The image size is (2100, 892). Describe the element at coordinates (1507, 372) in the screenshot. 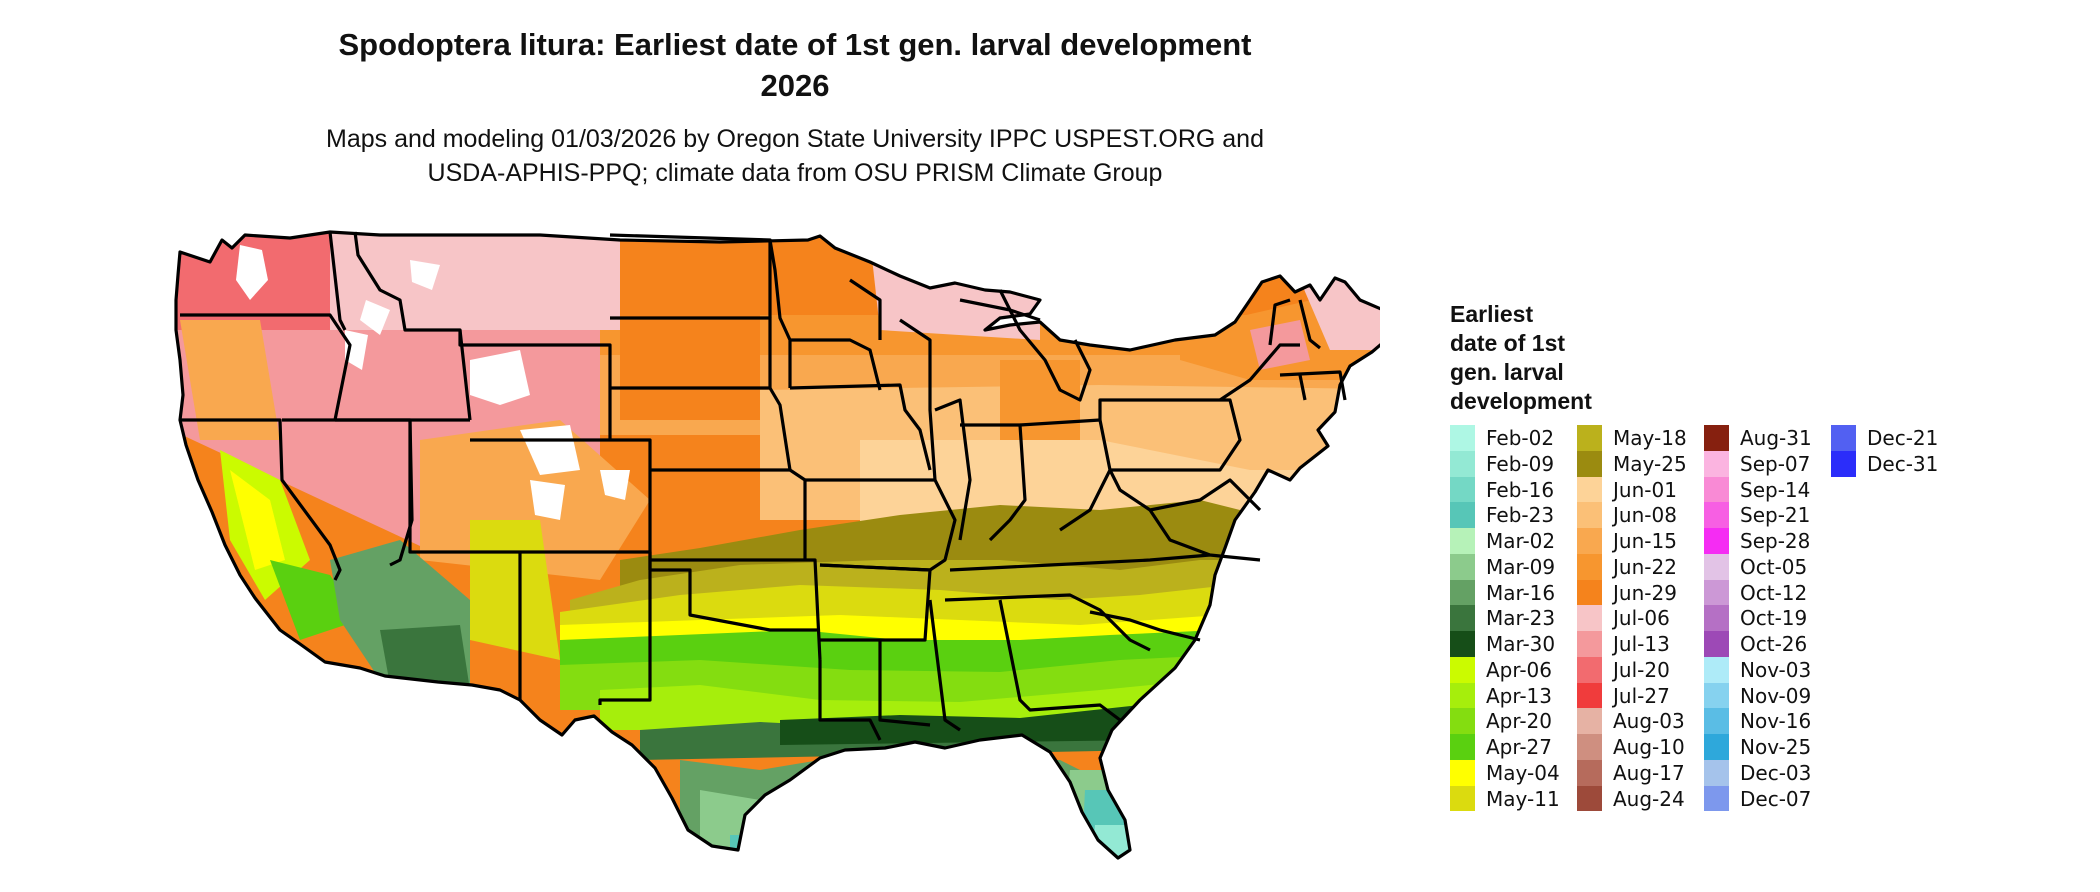

I see `legend-title-line-3: gen. larval` at that location.